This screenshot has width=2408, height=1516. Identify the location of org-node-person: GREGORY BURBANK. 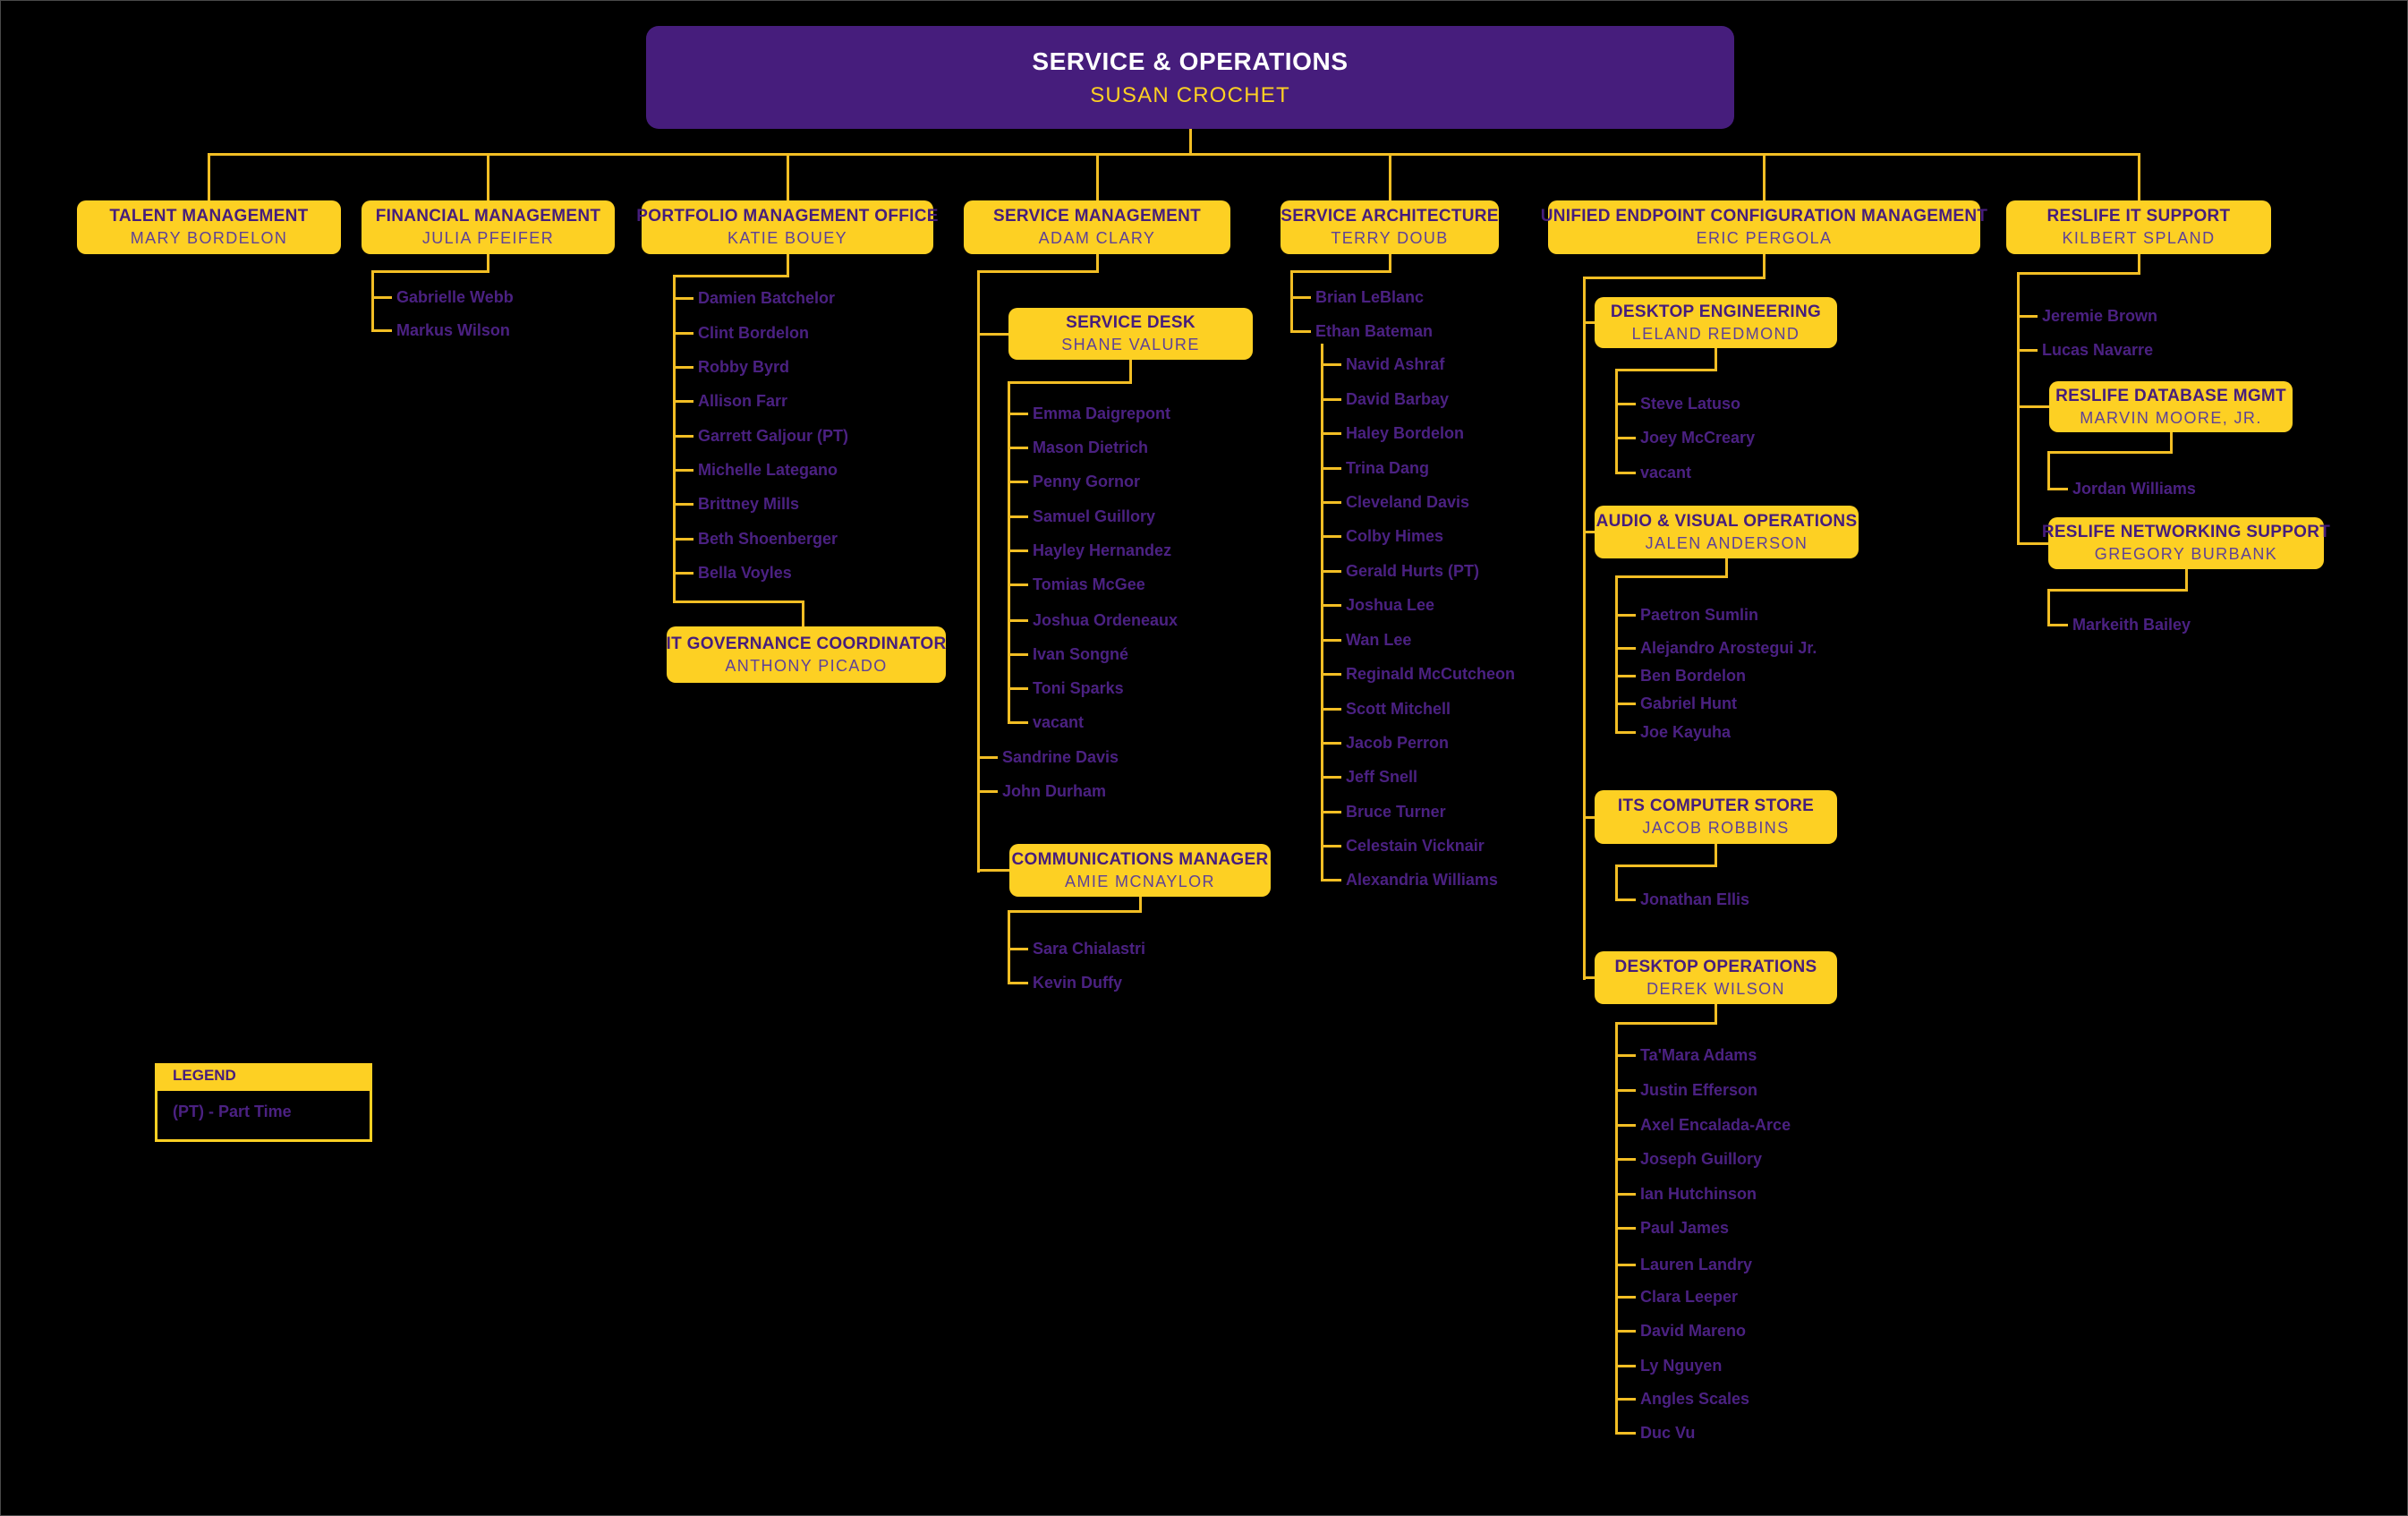
(2186, 554).